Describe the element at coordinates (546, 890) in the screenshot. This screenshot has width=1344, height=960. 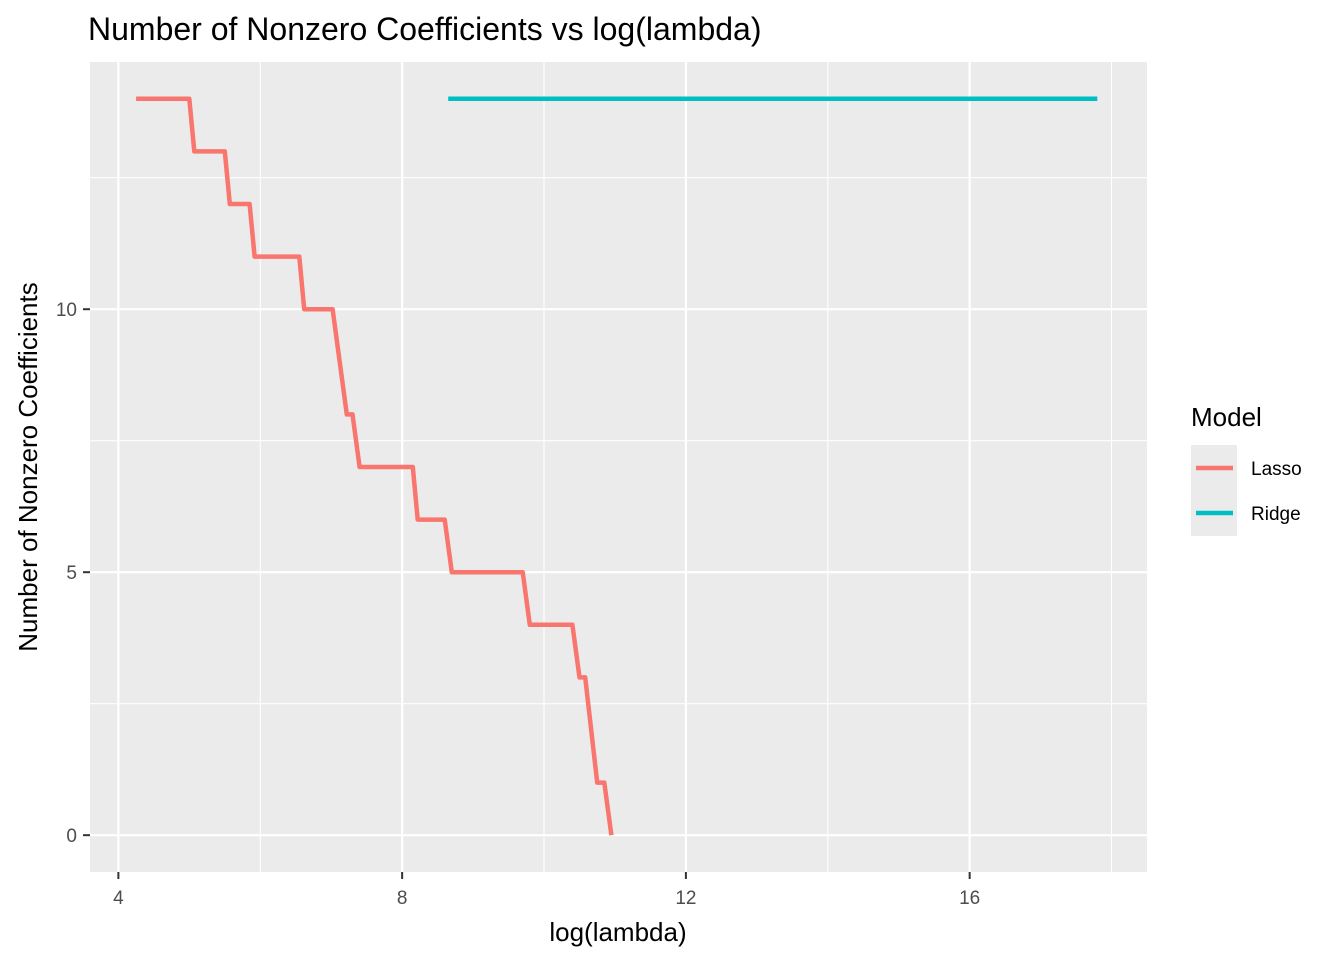
I see `x-axis: 4 8 12 16` at that location.